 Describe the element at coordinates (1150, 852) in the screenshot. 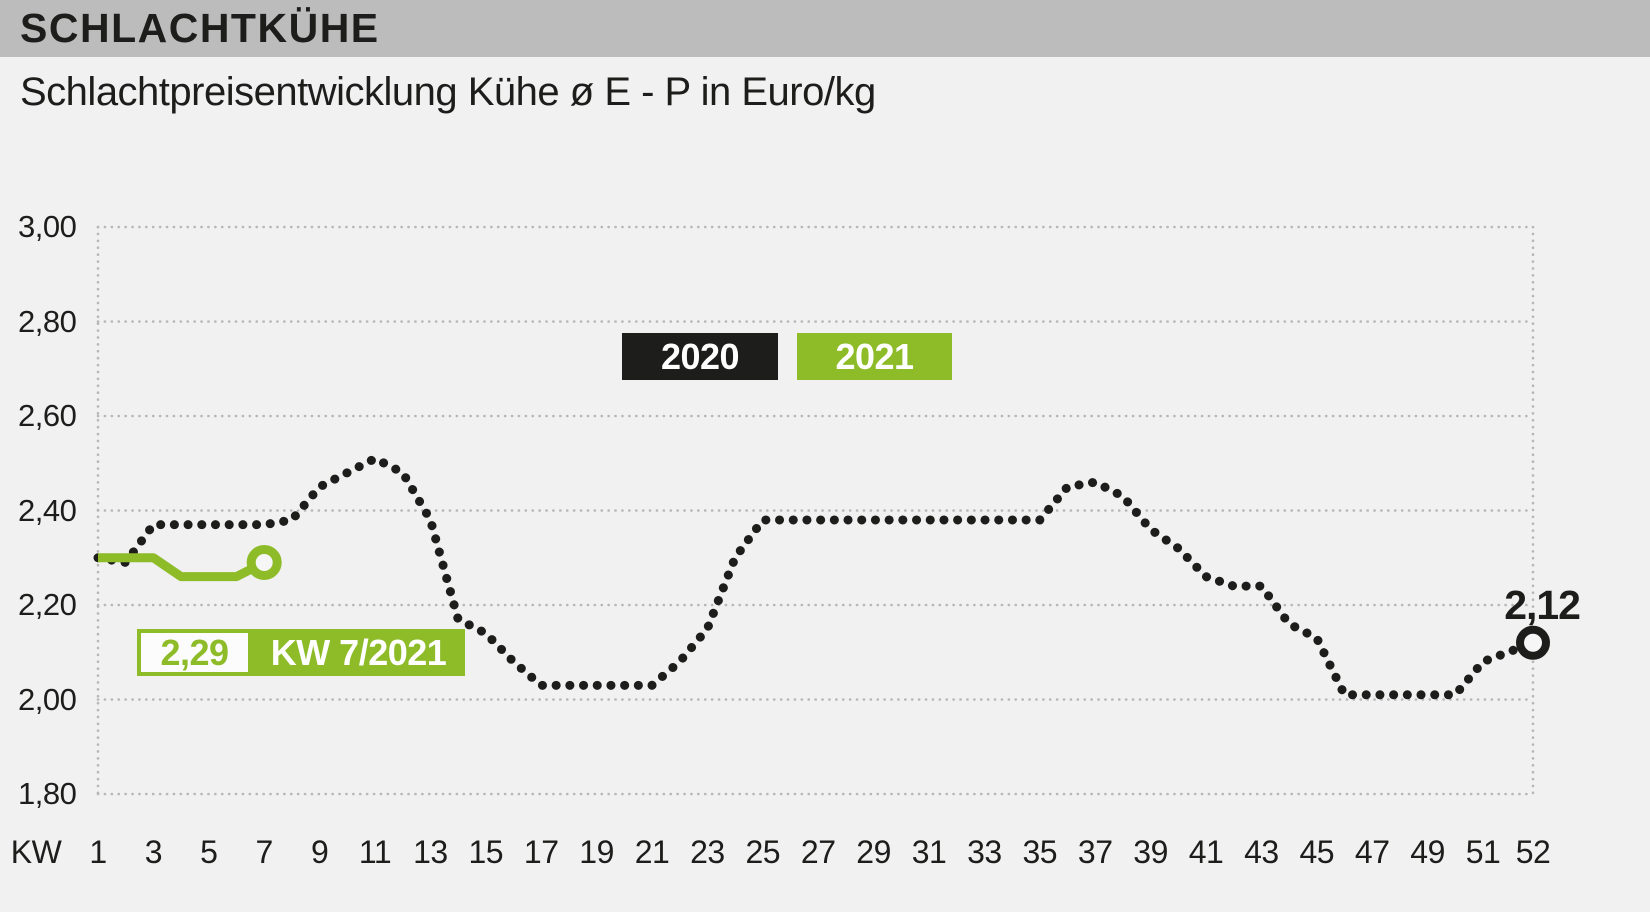

I see `x-tick-label: 39` at that location.